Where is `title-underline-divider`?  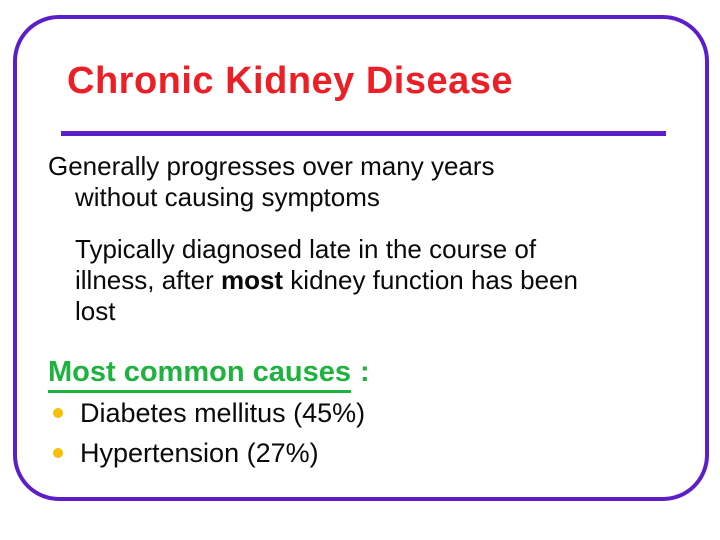 title-underline-divider is located at coordinates (363, 133).